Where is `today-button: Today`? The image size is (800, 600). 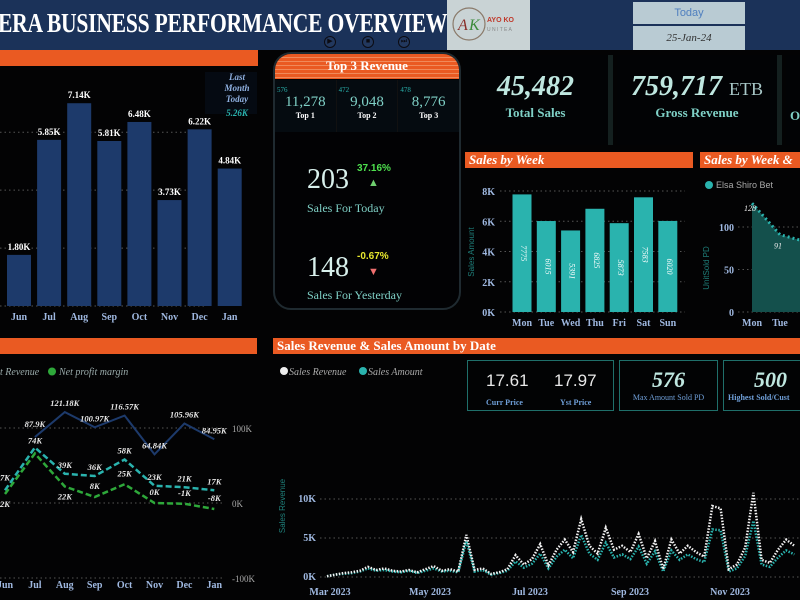
today-button: Today is located at coordinates (689, 13).